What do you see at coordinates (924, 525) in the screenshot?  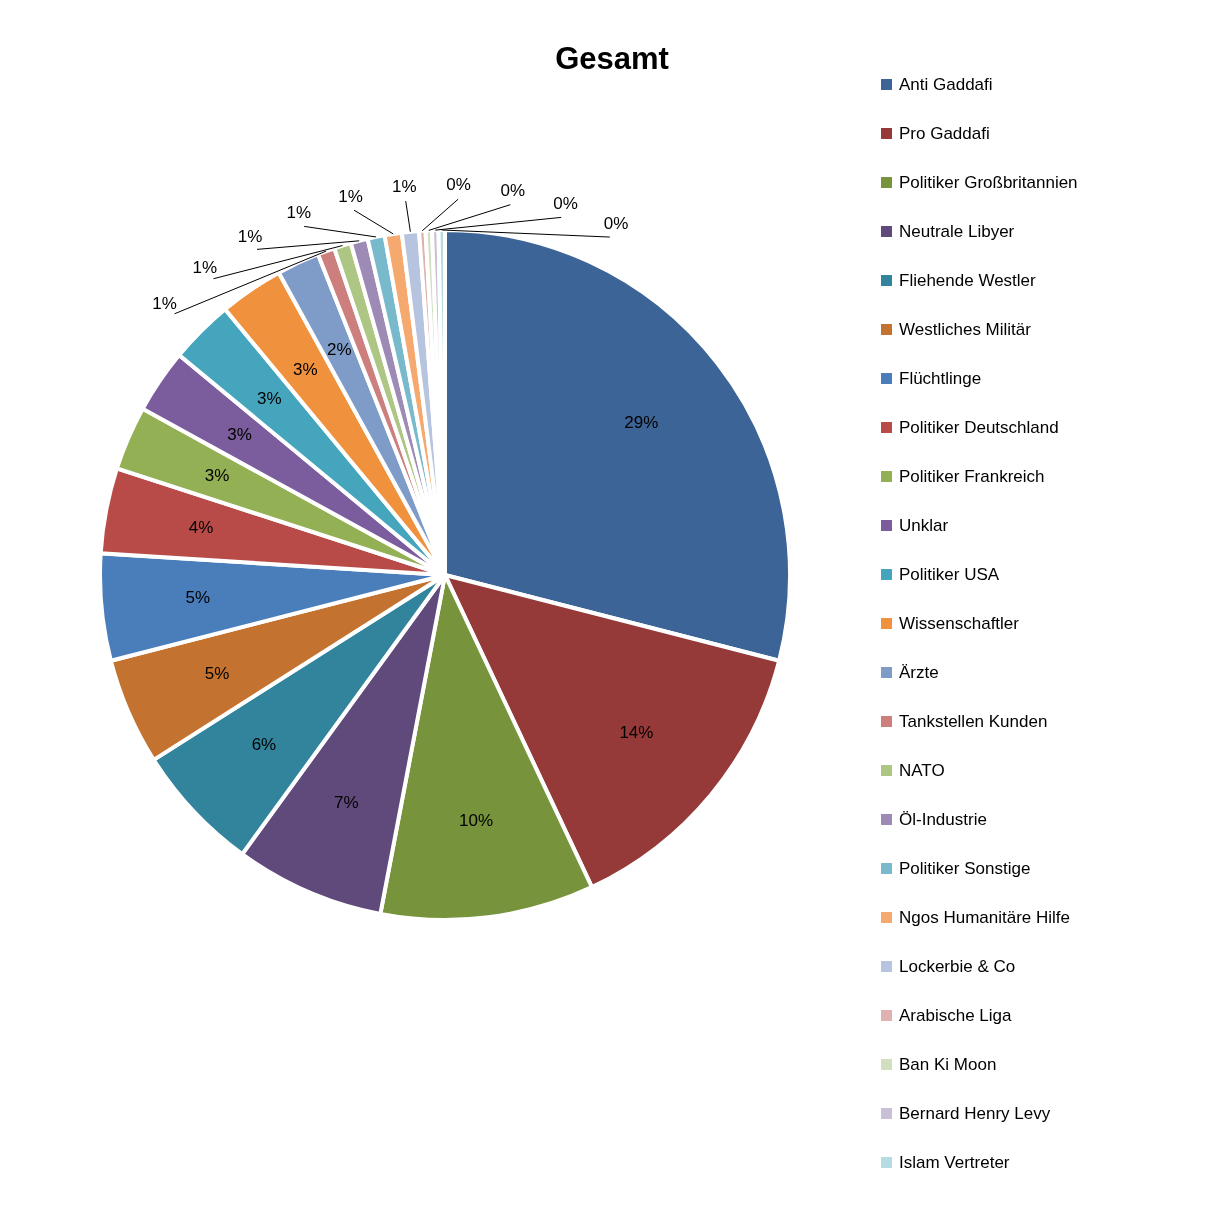 I see `legend-label: Unklar` at bounding box center [924, 525].